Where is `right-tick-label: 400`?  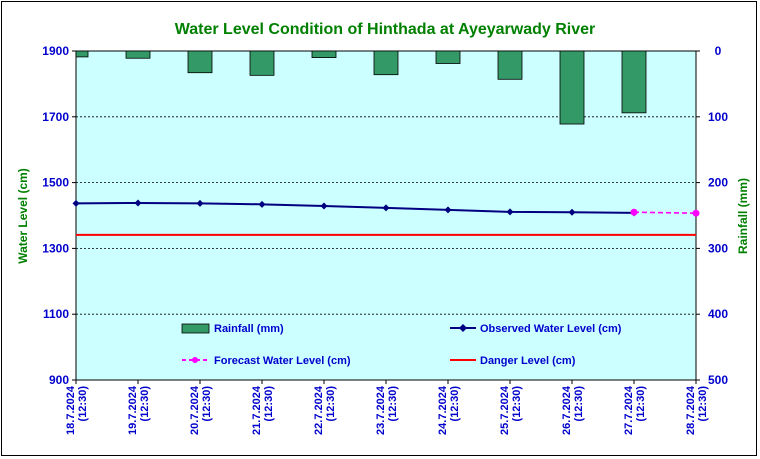
right-tick-label: 400 is located at coordinates (718, 314).